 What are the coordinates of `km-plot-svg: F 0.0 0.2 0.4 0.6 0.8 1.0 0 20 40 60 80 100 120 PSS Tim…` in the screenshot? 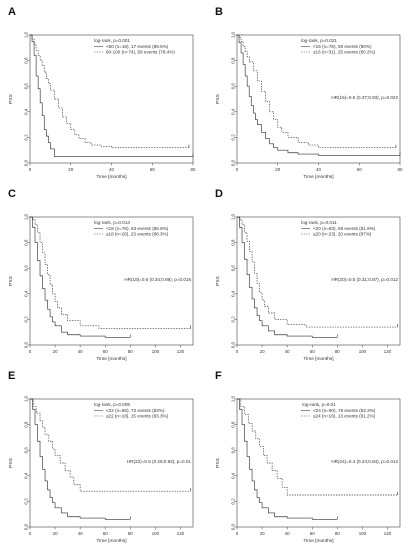 It's located at (308, 457).